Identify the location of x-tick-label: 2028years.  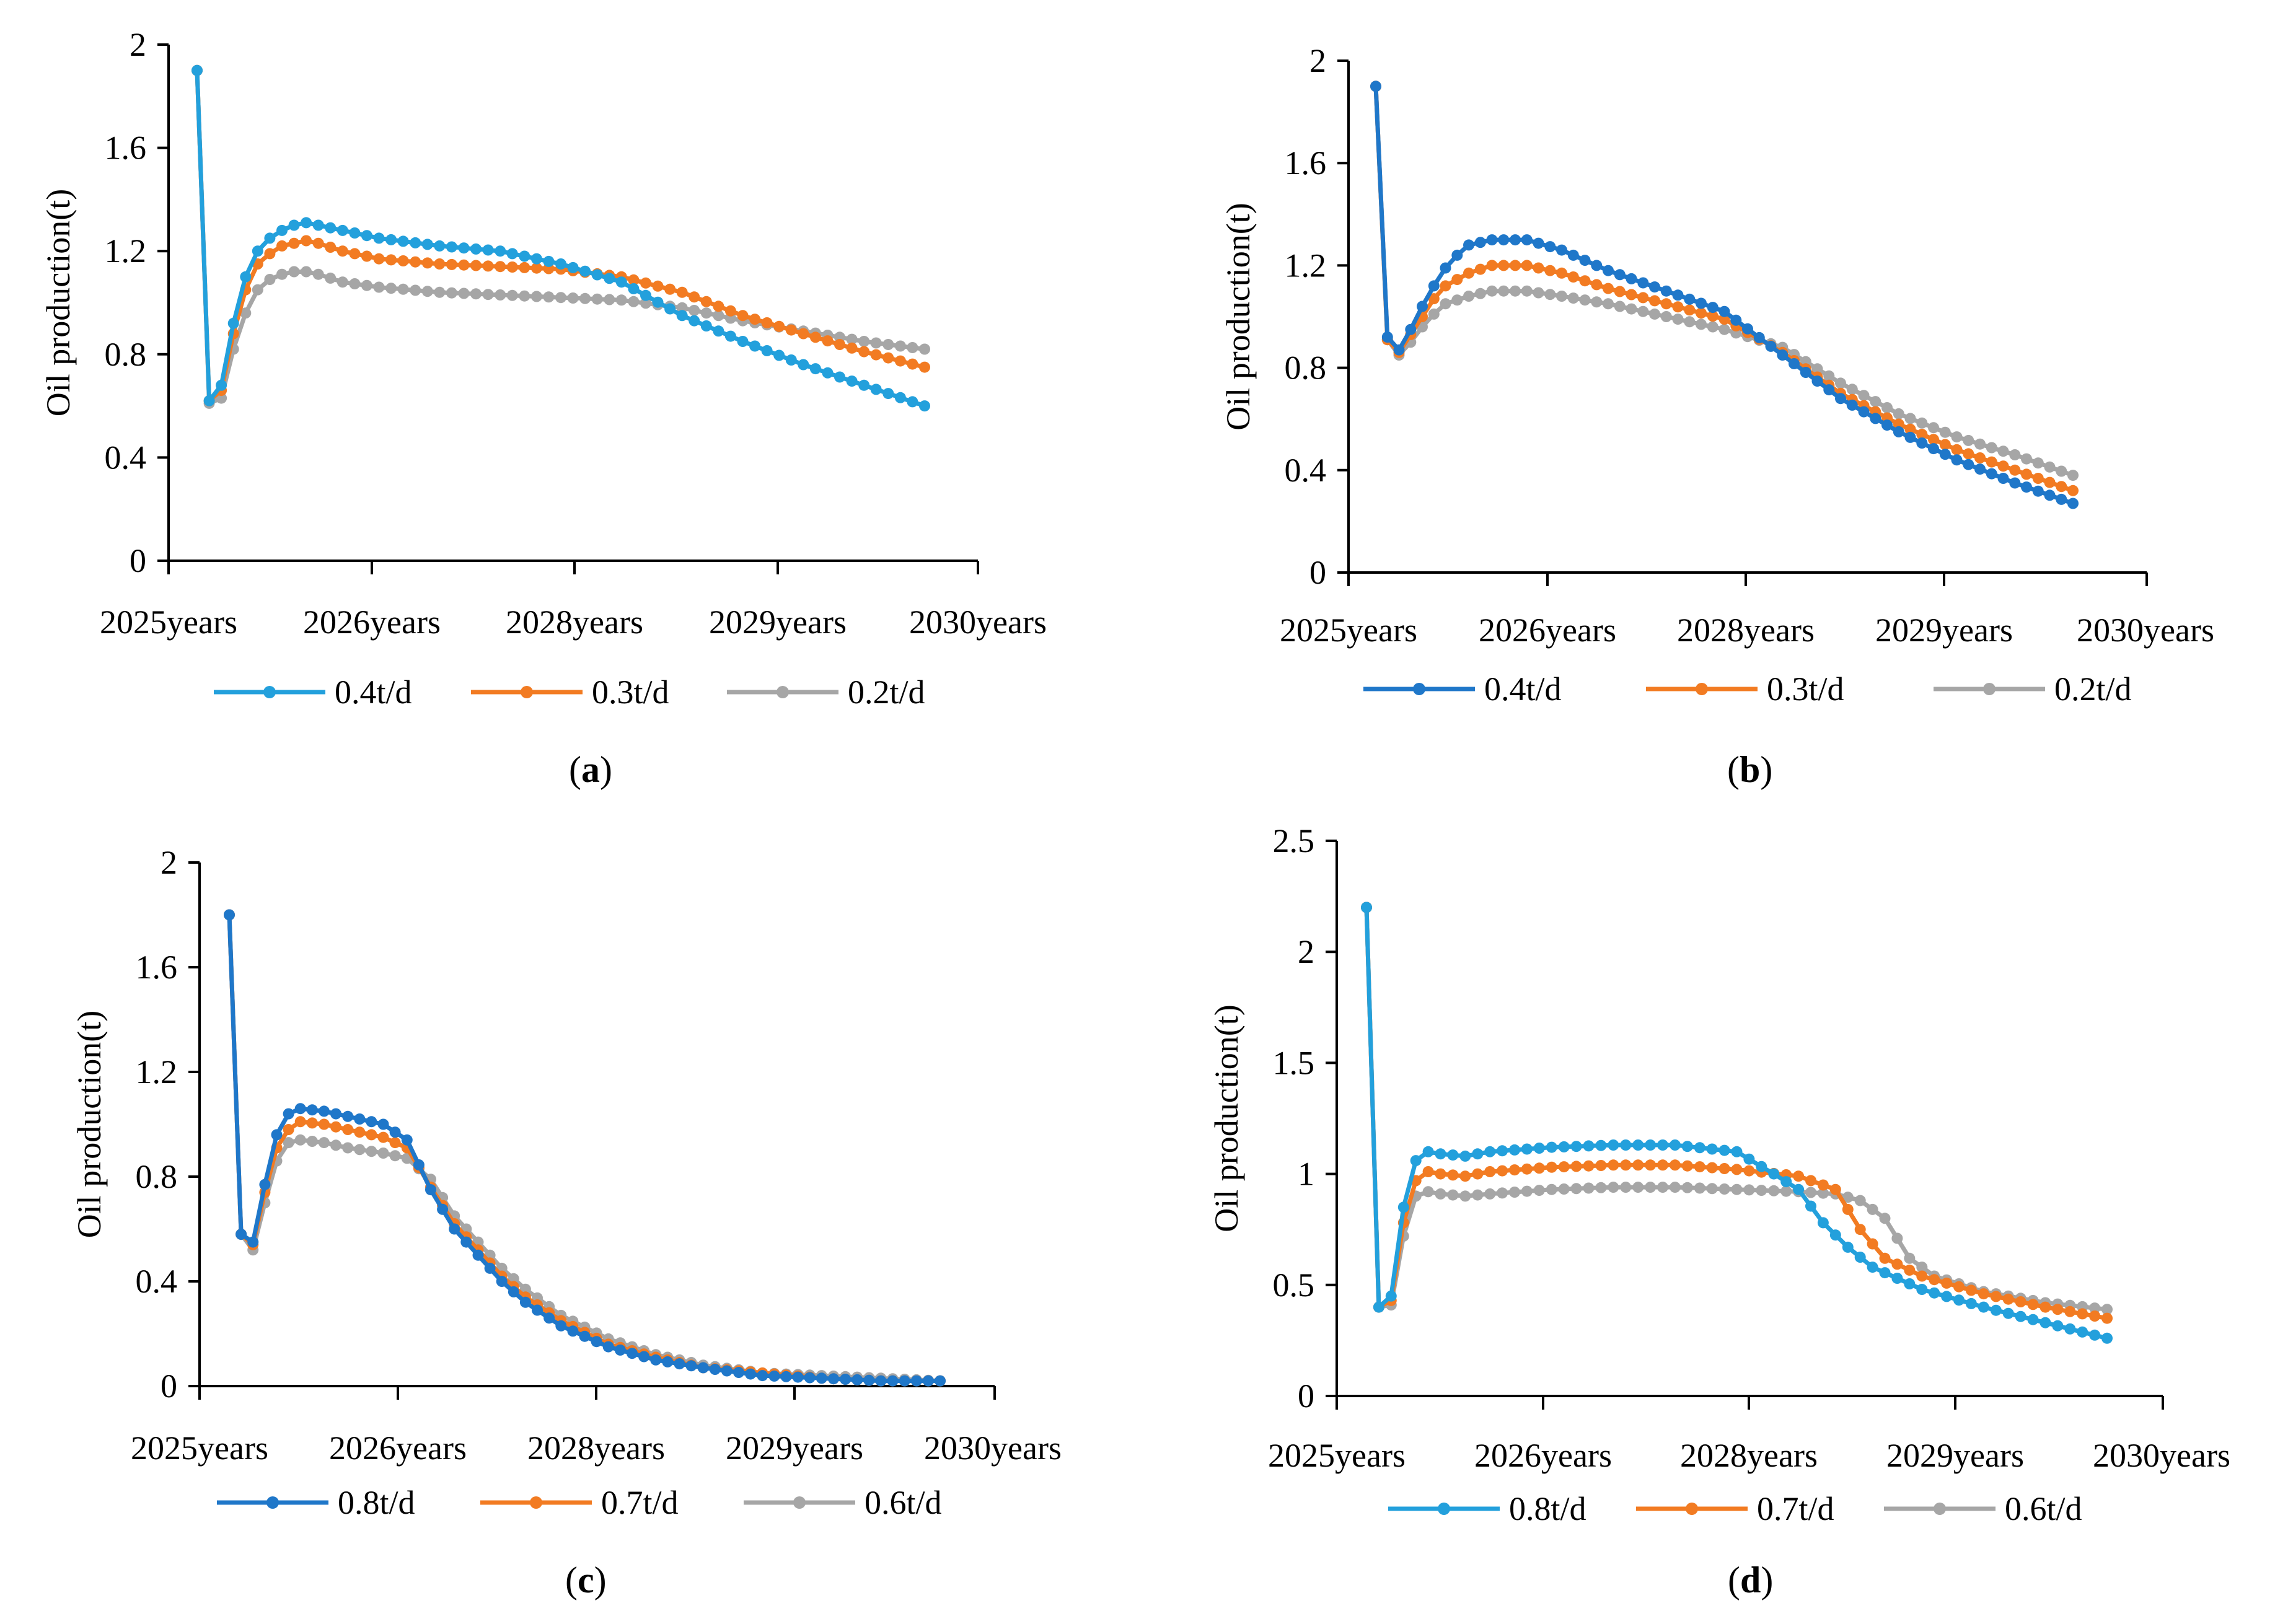
(1746, 630).